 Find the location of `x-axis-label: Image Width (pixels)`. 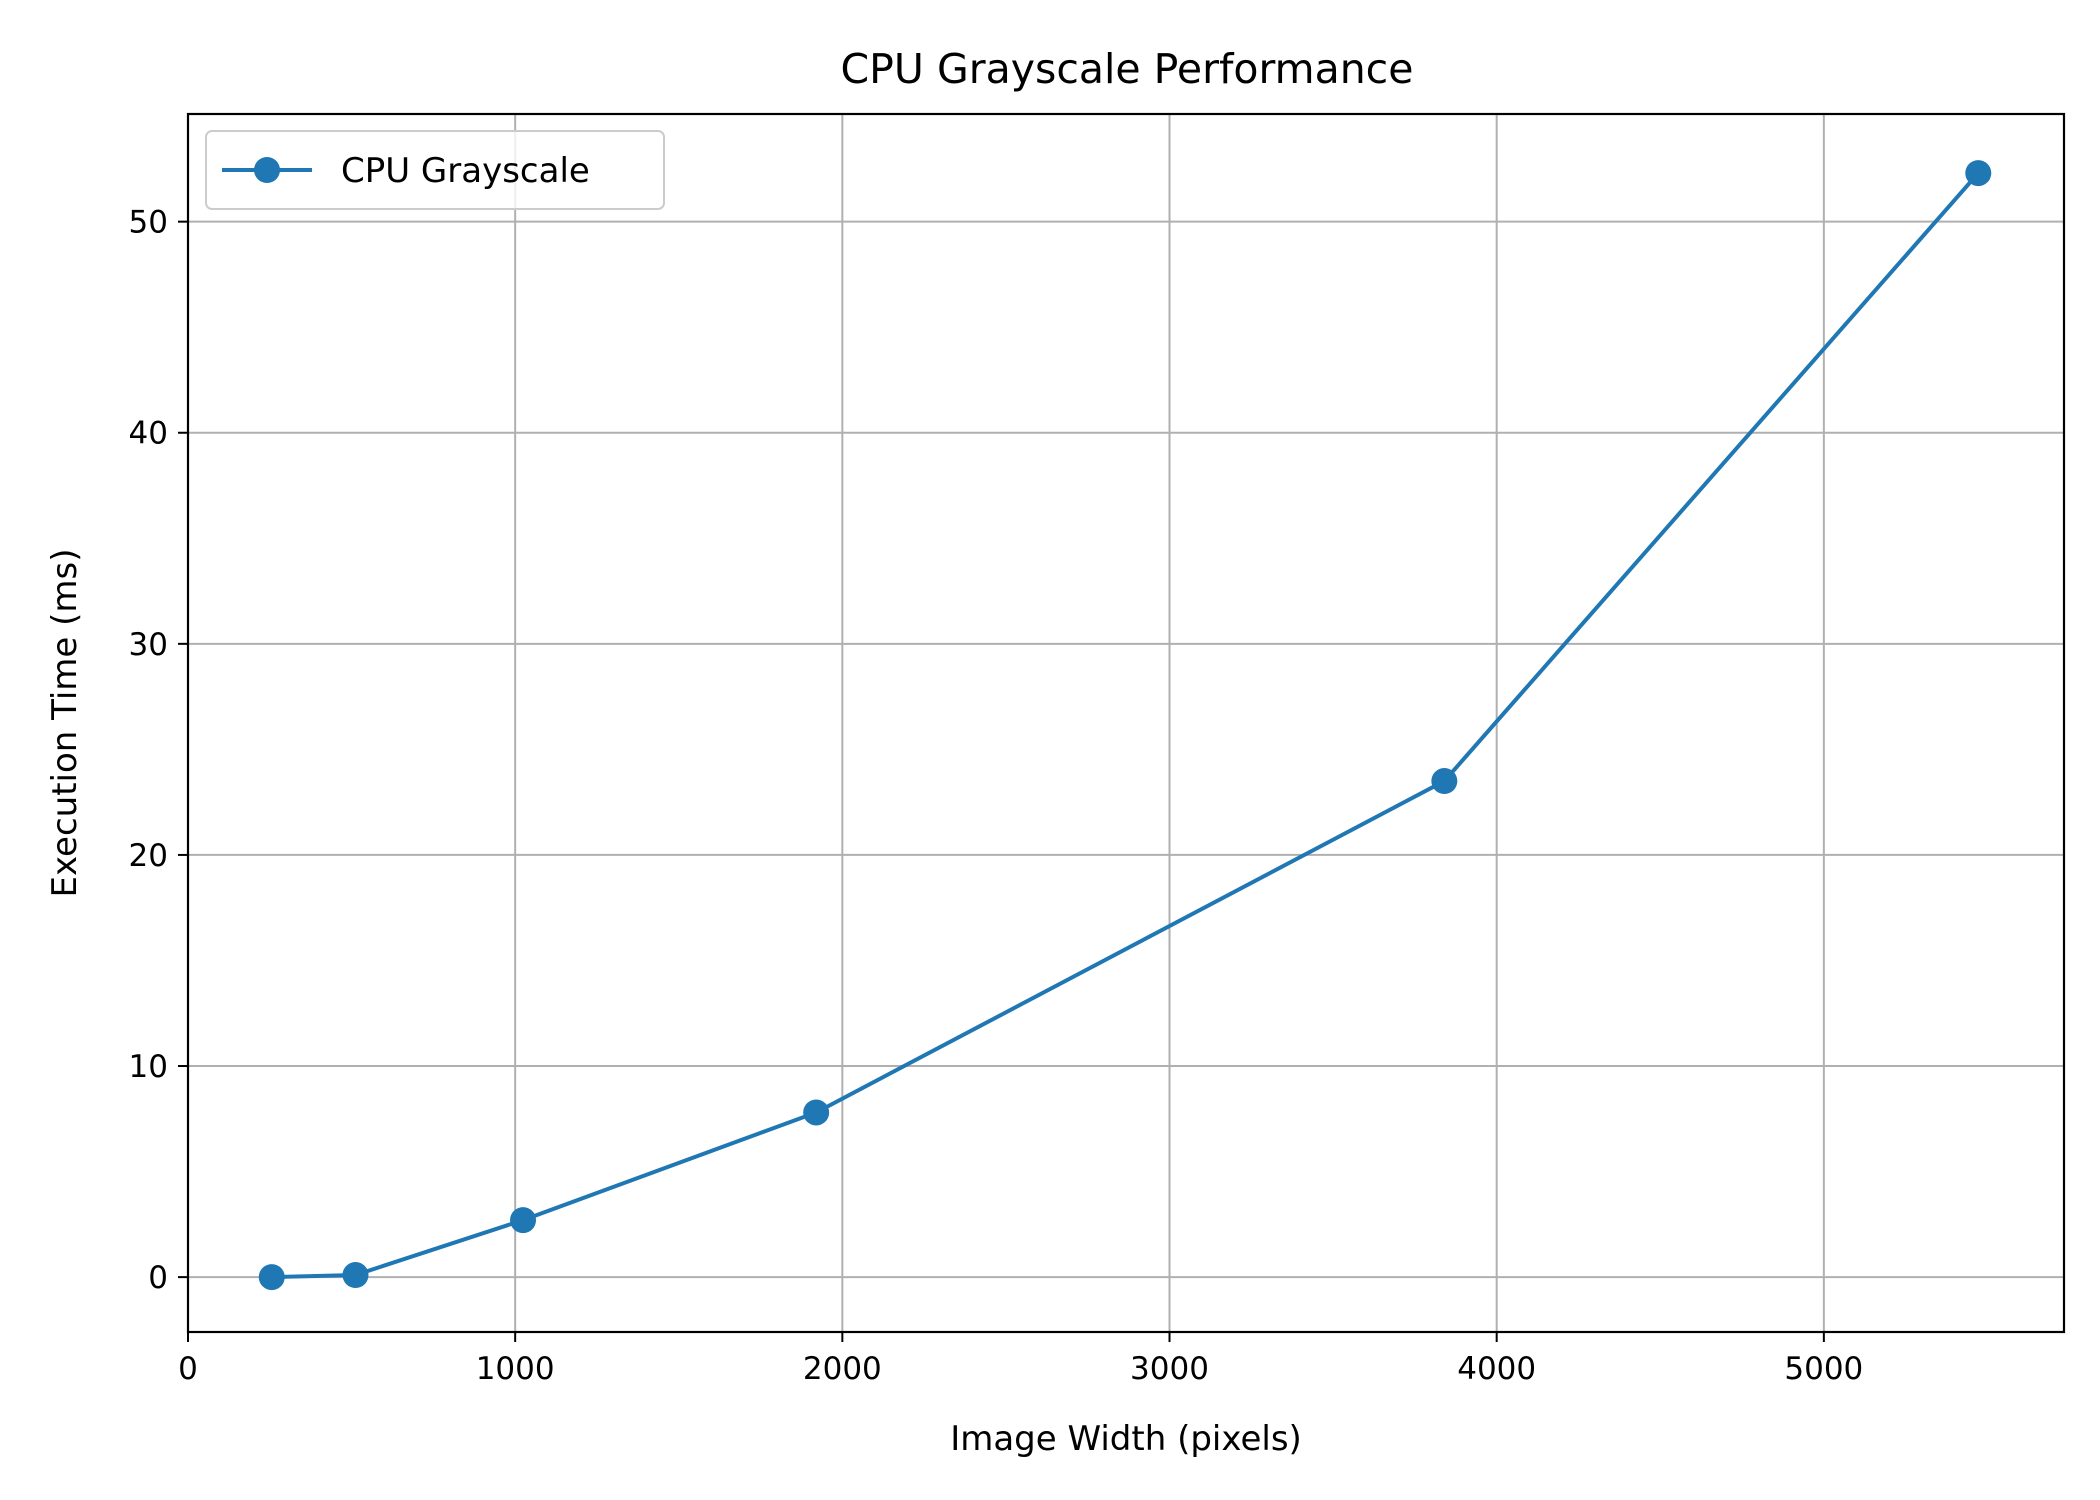

x-axis-label: Image Width (pixels) is located at coordinates (1126, 1439).